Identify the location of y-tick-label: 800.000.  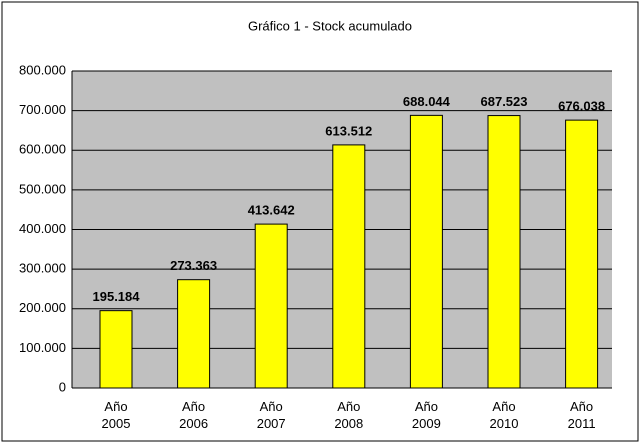
(42, 69).